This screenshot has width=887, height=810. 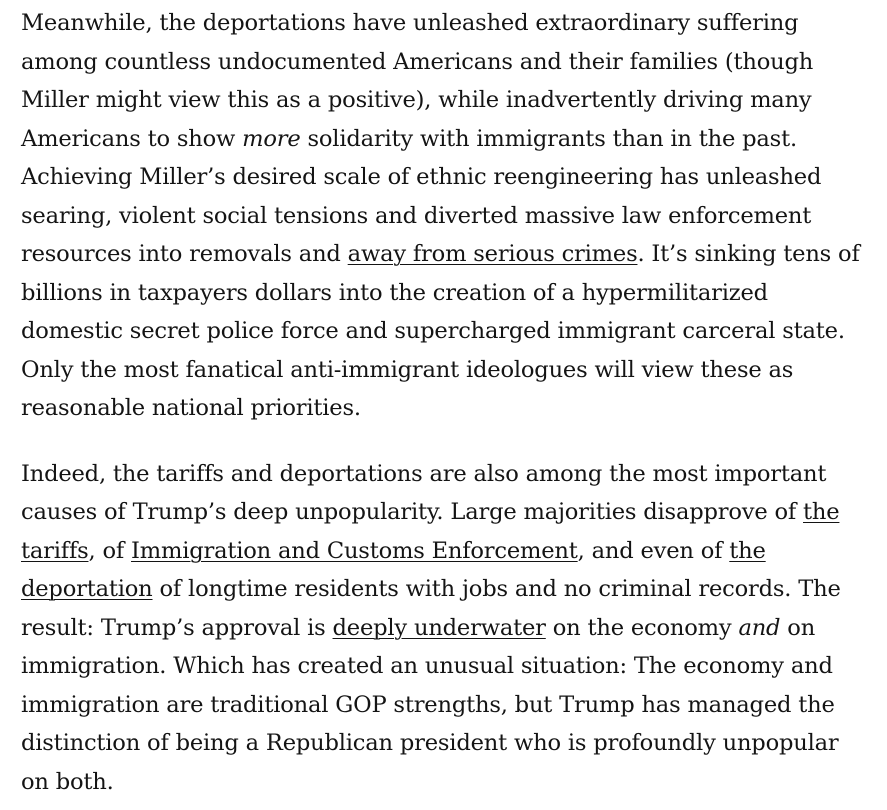 What do you see at coordinates (653, 550) in the screenshot?
I see `text: , and even of` at bounding box center [653, 550].